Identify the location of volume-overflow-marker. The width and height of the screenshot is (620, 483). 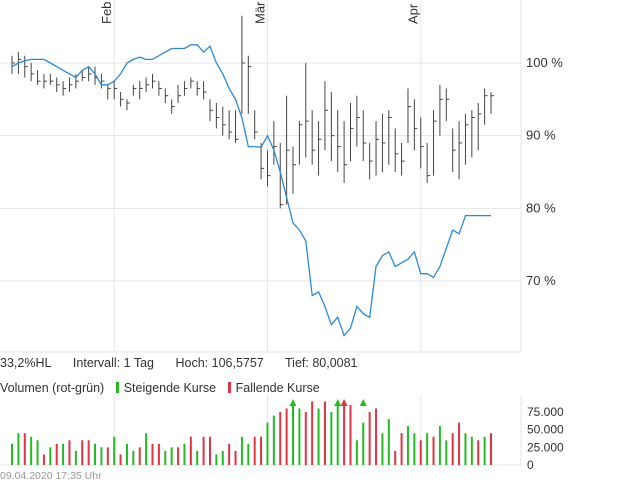
(338, 402).